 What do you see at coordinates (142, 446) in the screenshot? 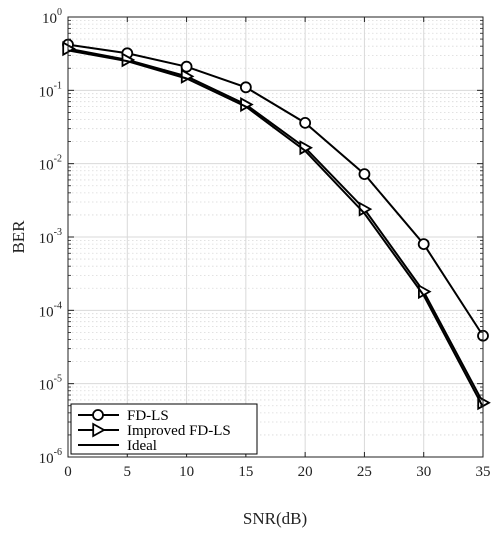
I see `legend-label-ideal: Ideal` at bounding box center [142, 446].